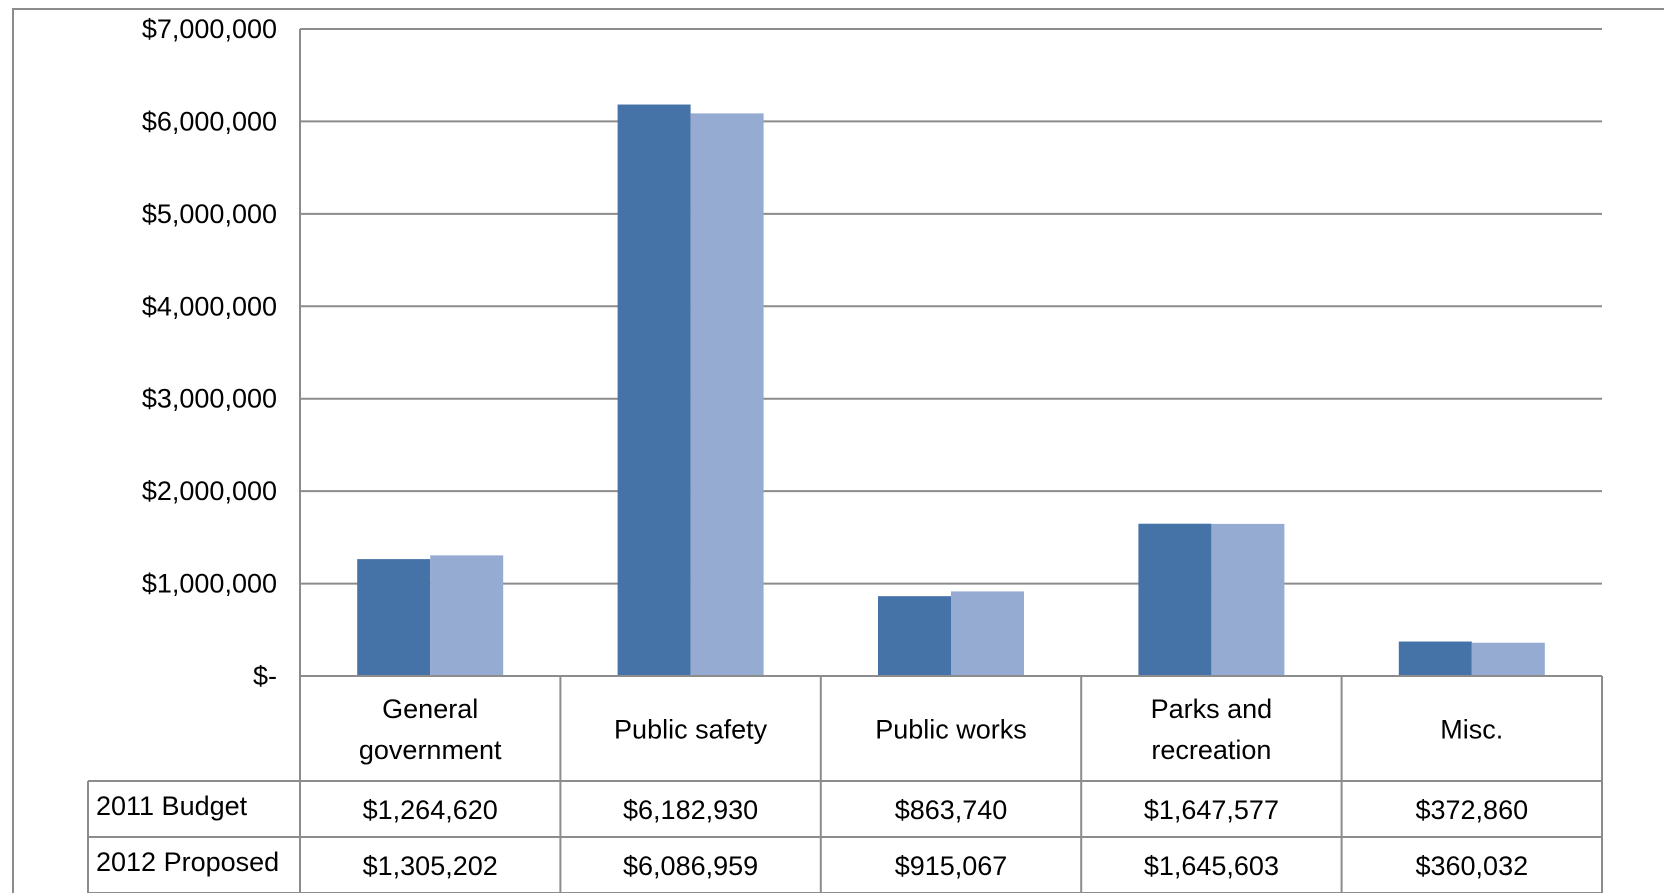  I want to click on series-name: 2012 Proposed, so click(187, 862).